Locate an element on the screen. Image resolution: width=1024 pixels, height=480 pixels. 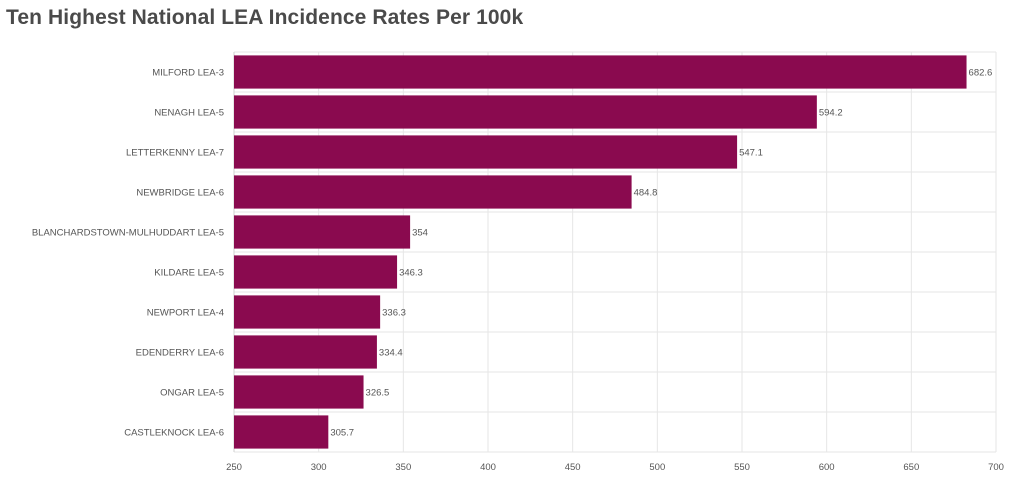
x-tick-label: 400 is located at coordinates (488, 467).